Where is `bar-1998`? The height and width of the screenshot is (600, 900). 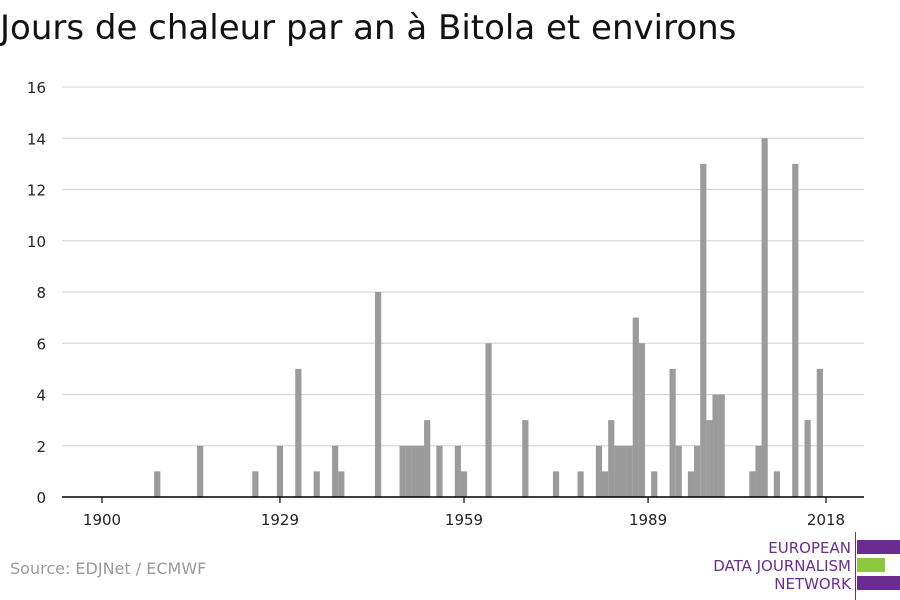
bar-1998 is located at coordinates (703, 330).